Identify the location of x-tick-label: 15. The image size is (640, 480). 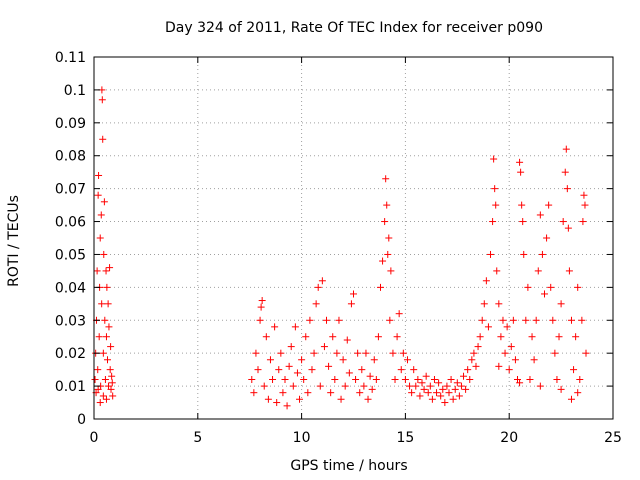
(405, 438).